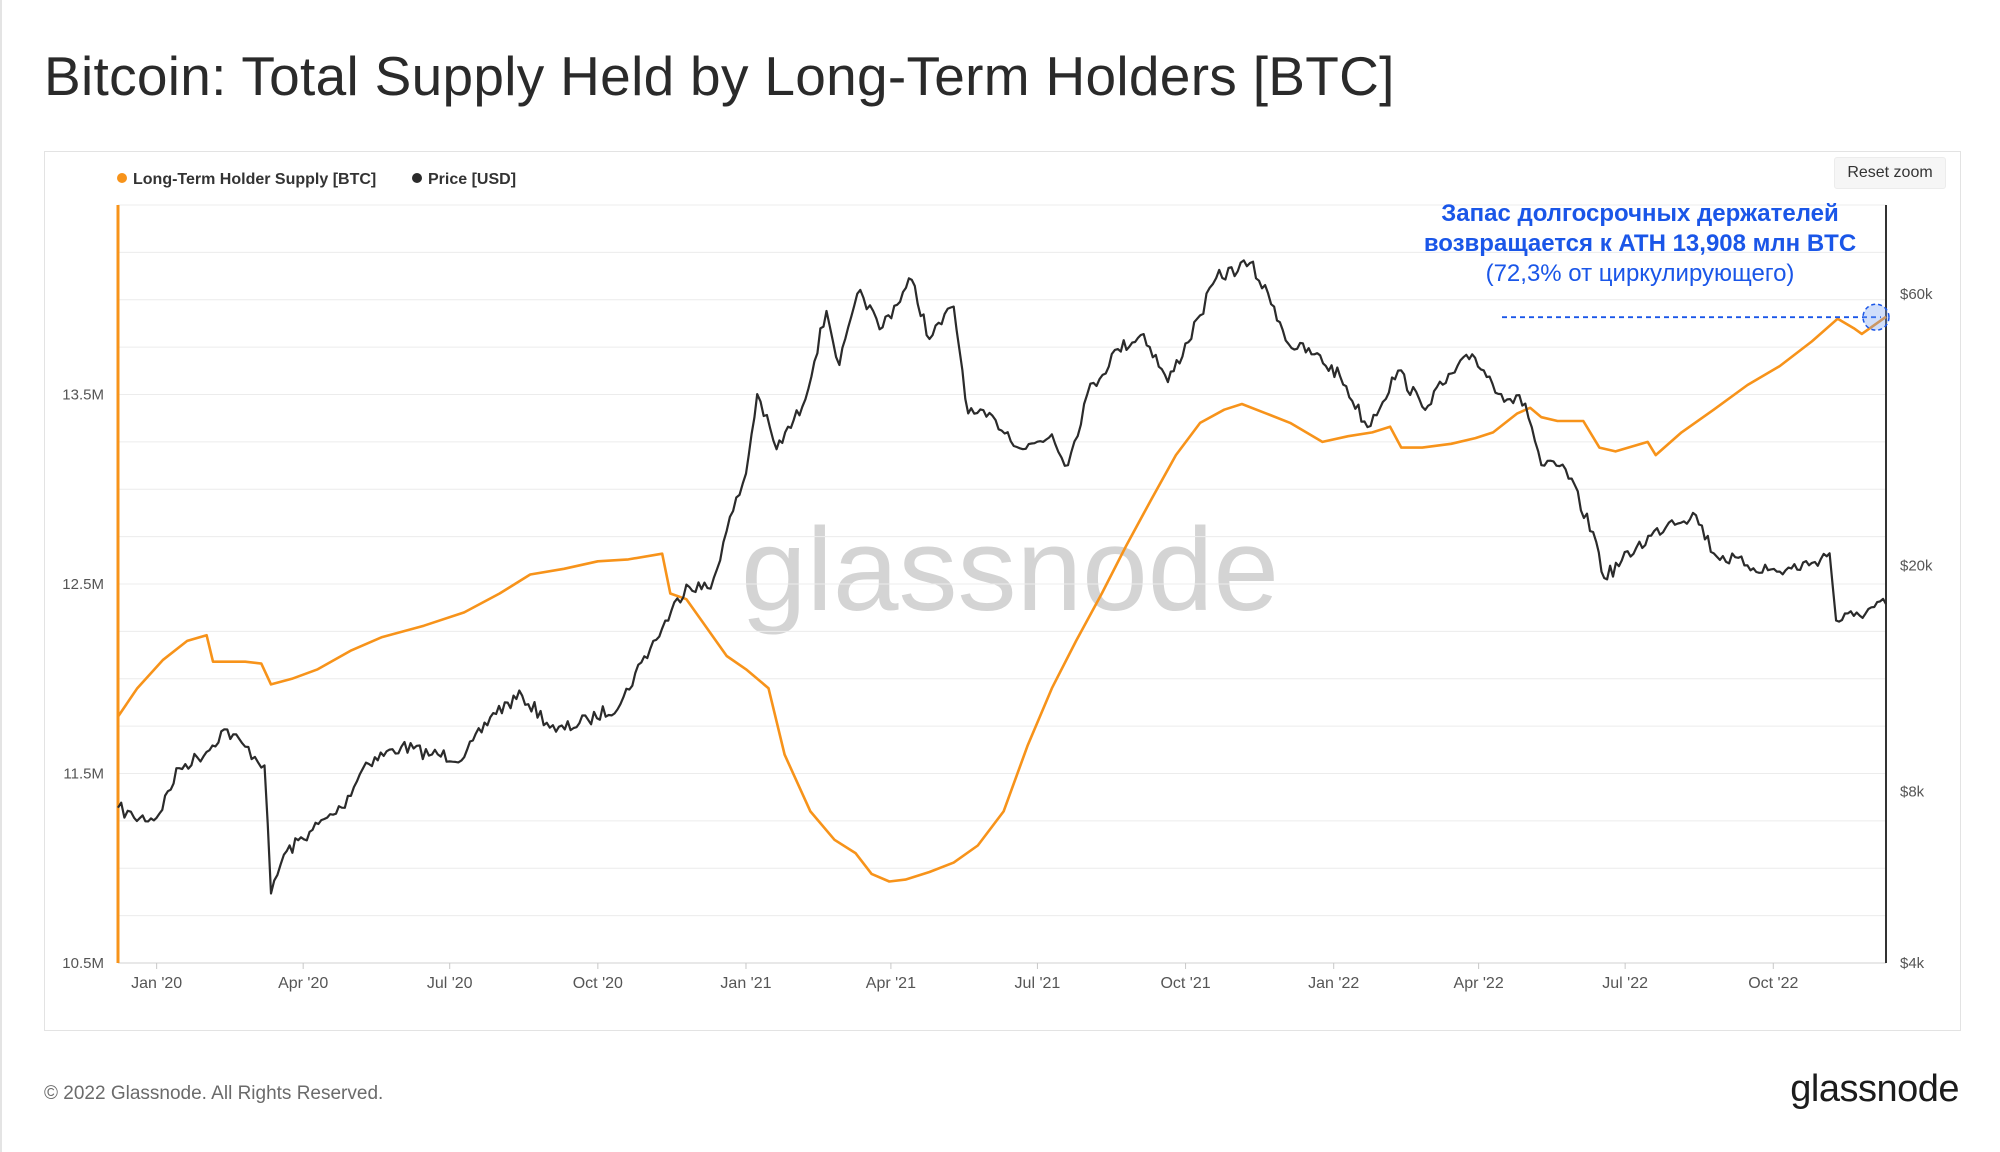  Describe the element at coordinates (254, 179) in the screenshot. I see `legend-ltc-label: Long-Term Holder Supply [BTC]` at that location.